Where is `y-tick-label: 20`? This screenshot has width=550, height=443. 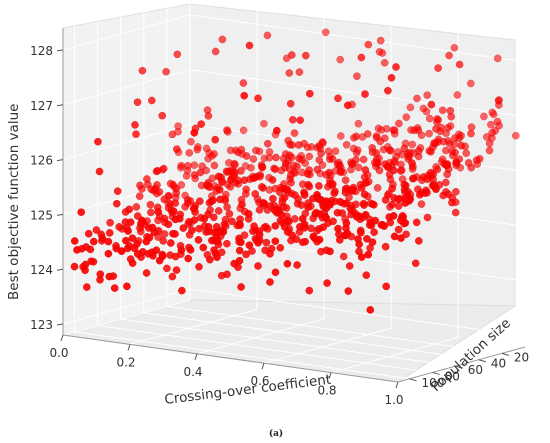 y-tick-label: 20 is located at coordinates (521, 357).